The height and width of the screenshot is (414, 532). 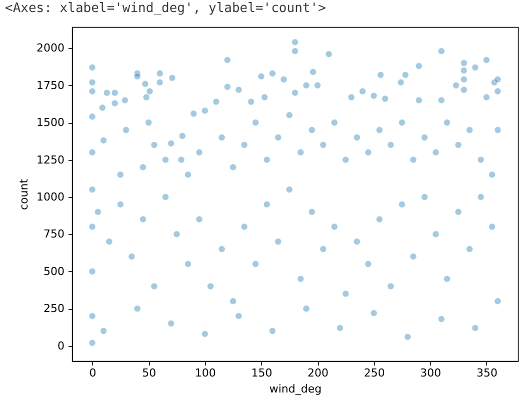 I want to click on x-tick-label: 150, so click(x=261, y=373).